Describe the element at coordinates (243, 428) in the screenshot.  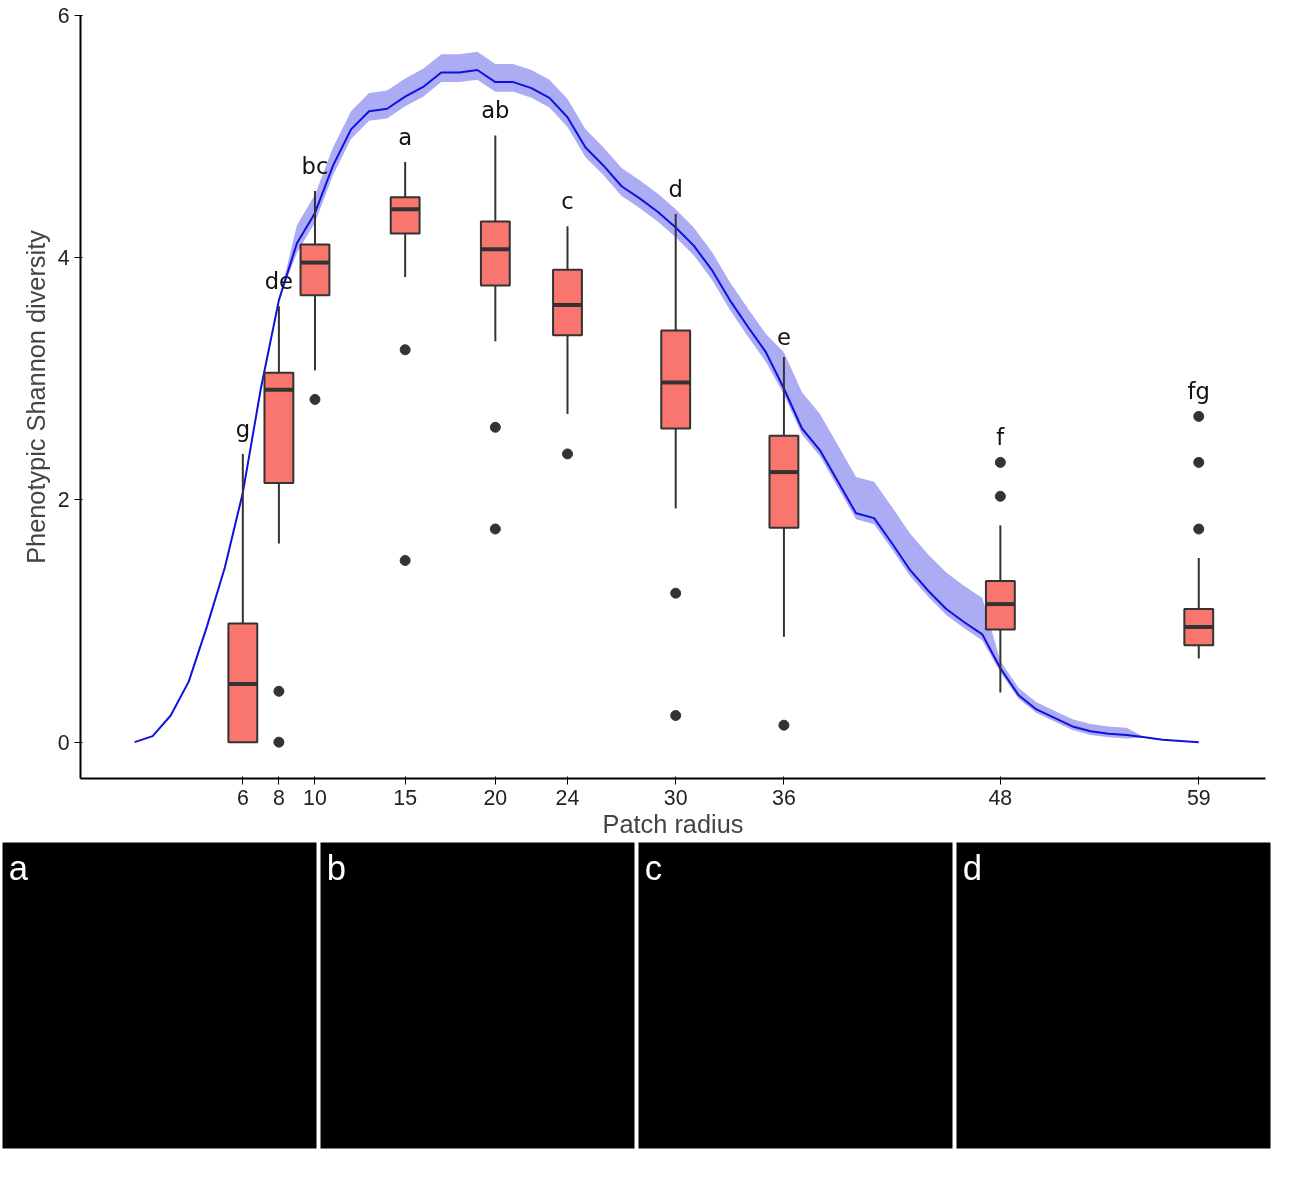
I see `annotation: g` at that location.